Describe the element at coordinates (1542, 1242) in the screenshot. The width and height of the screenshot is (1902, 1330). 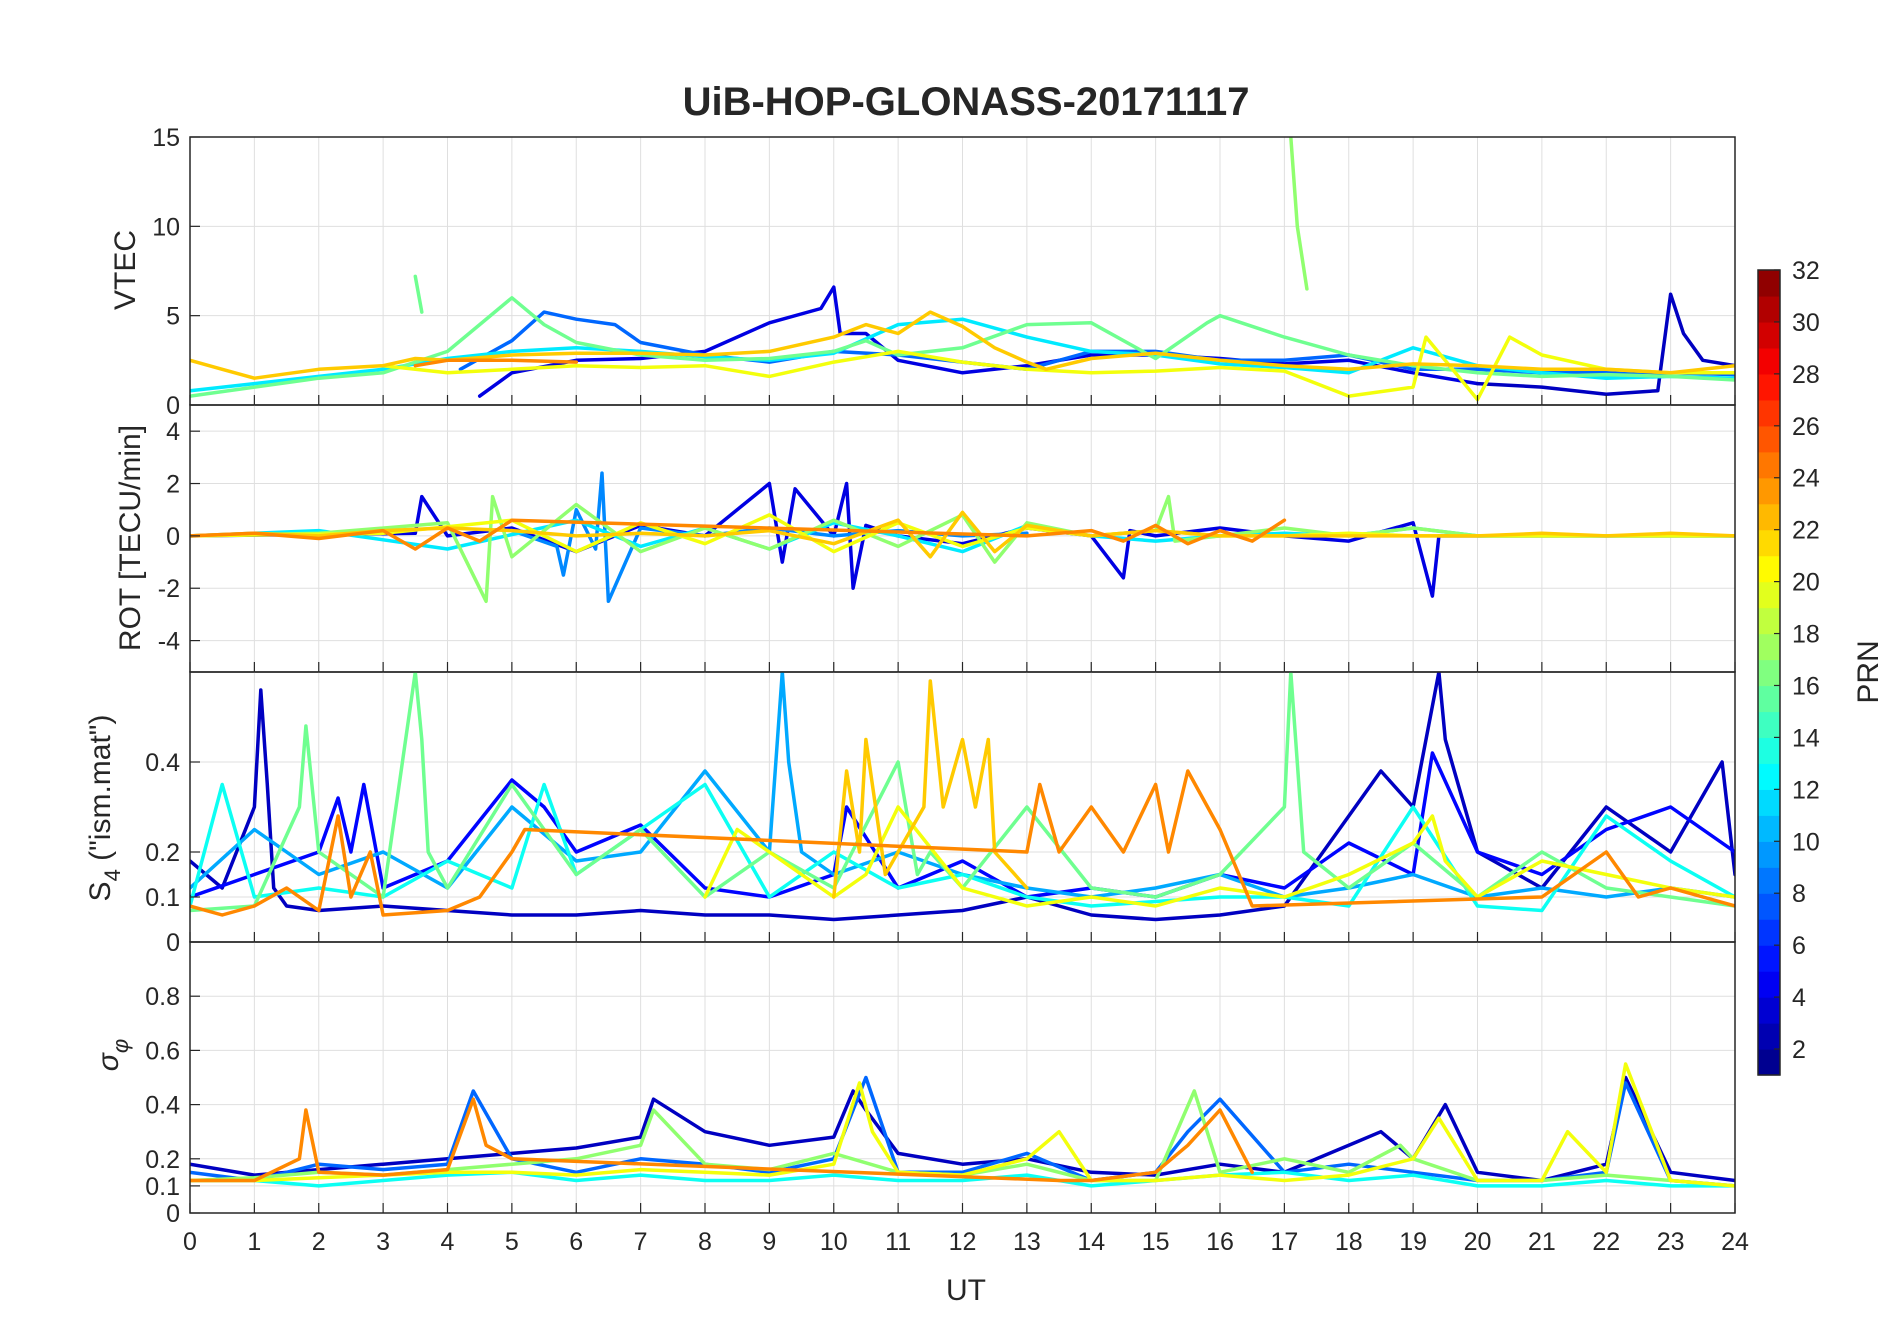
I see `x-tick-label: 21` at that location.